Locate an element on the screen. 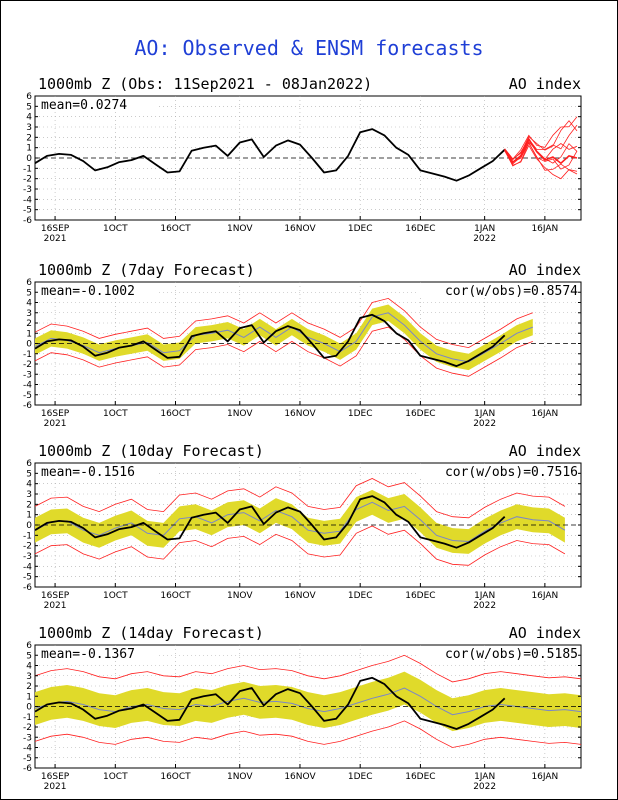  panel-title: 1000mb Z (7day Forecast) is located at coordinates (146, 270).